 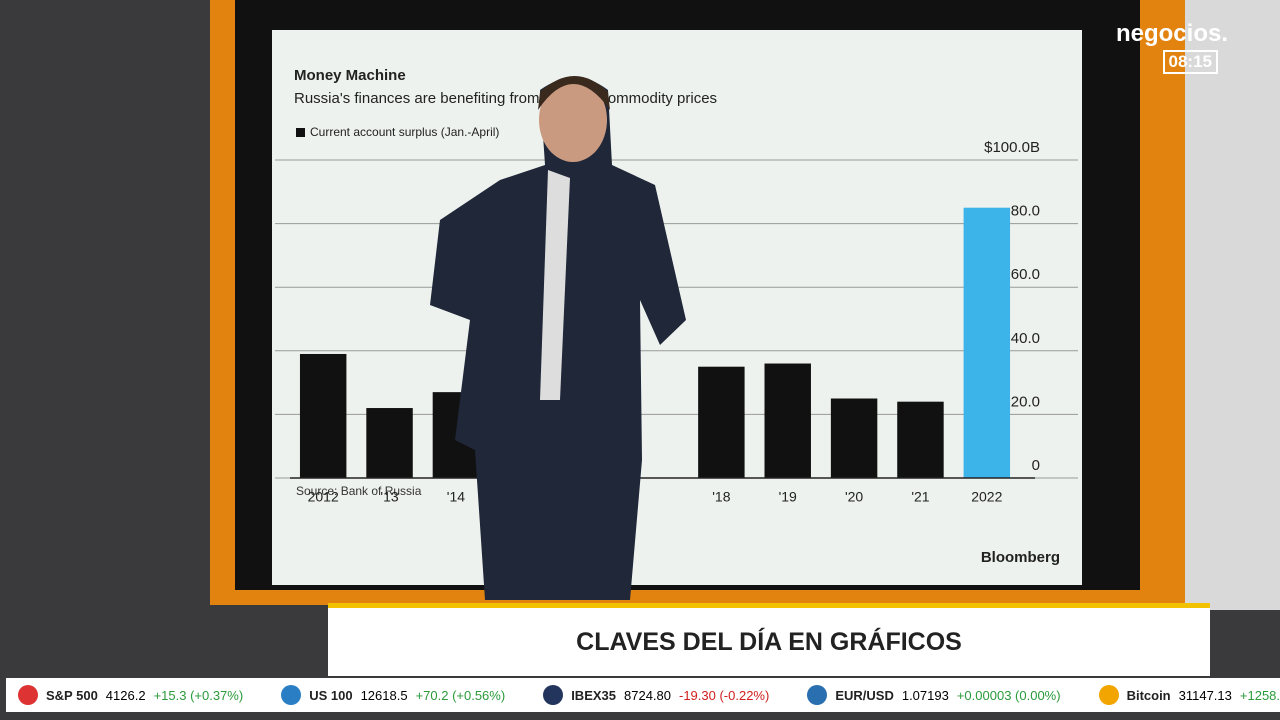 I want to click on x-tick-label: '20, so click(x=854, y=497).